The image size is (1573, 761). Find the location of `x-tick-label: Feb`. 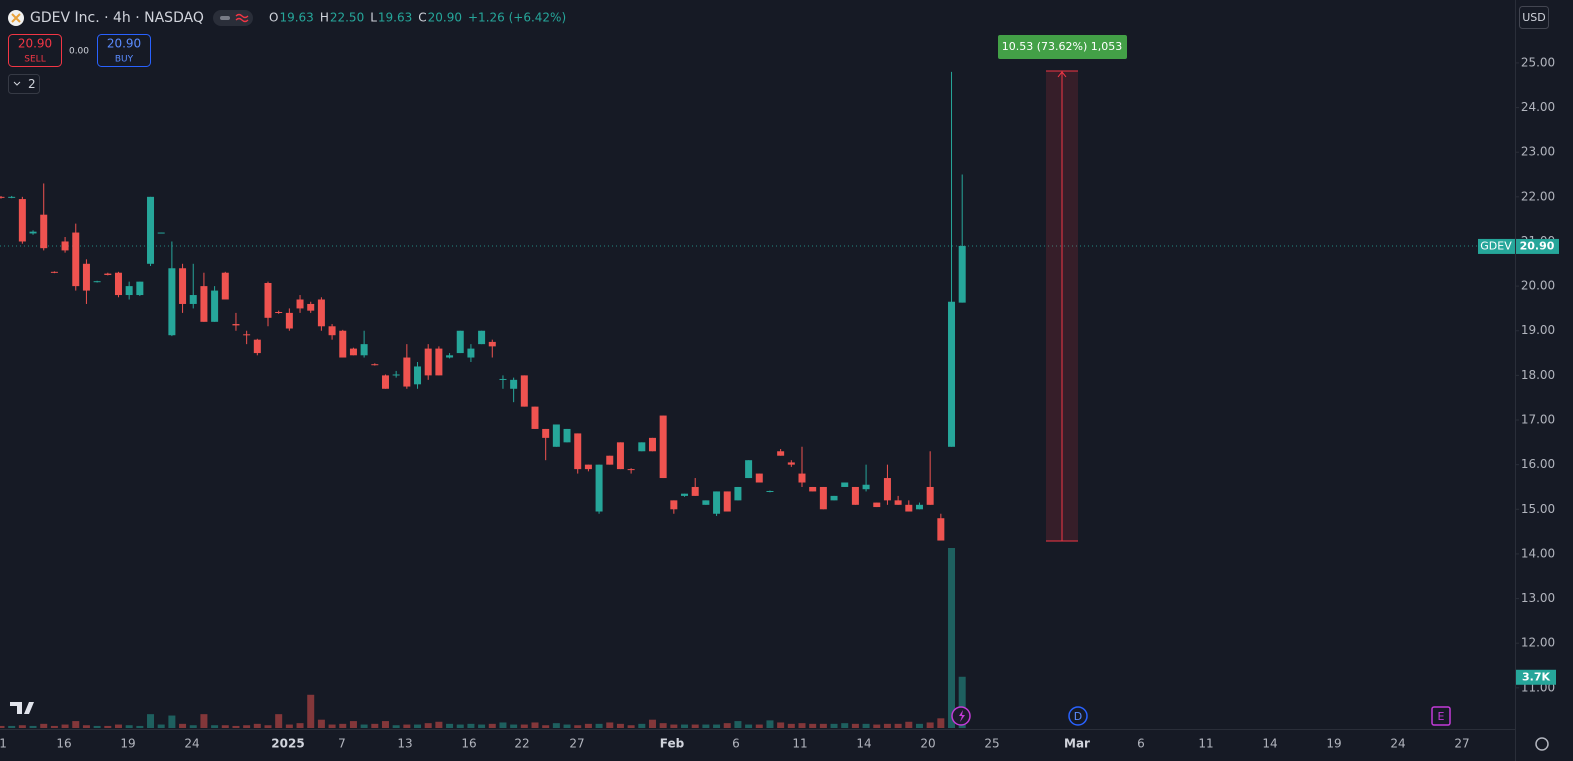

x-tick-label: Feb is located at coordinates (672, 744).